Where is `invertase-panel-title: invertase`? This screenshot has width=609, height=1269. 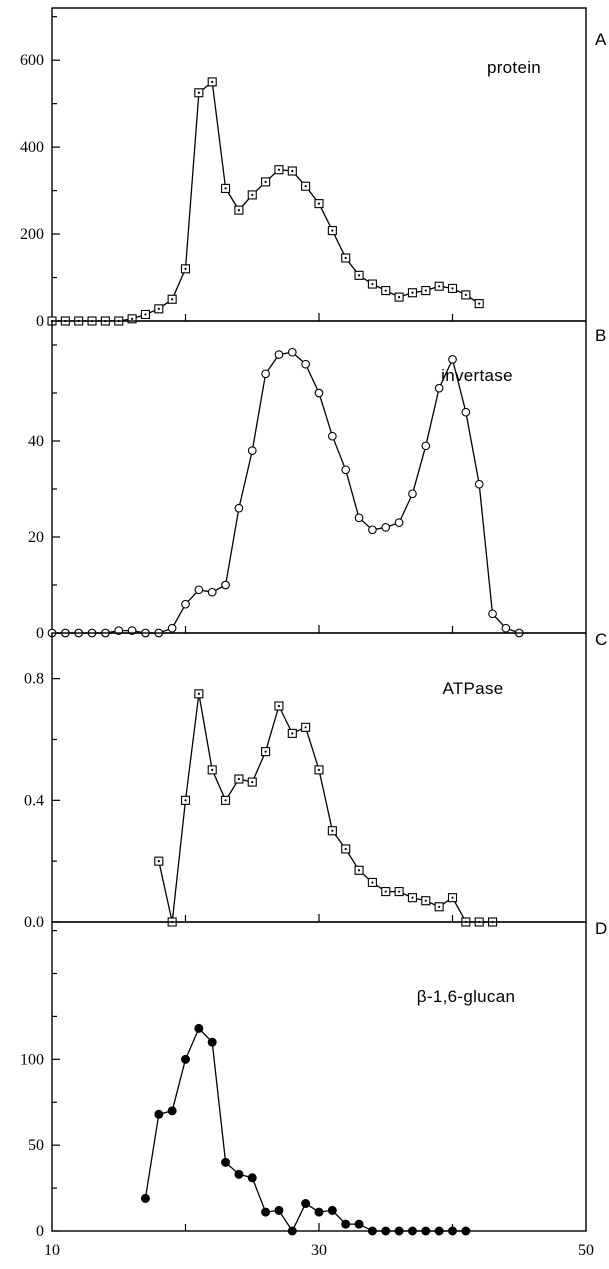 invertase-panel-title: invertase is located at coordinates (477, 375).